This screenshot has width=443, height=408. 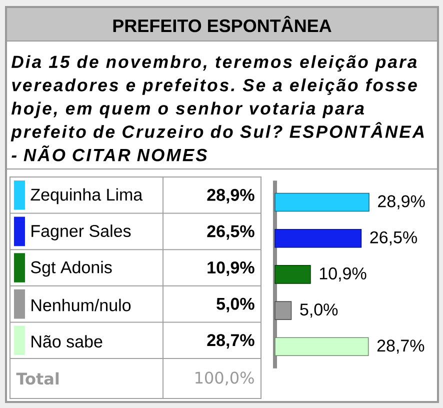 What do you see at coordinates (81, 305) in the screenshot?
I see `y-tick-label: Nenhum/nulo` at bounding box center [81, 305].